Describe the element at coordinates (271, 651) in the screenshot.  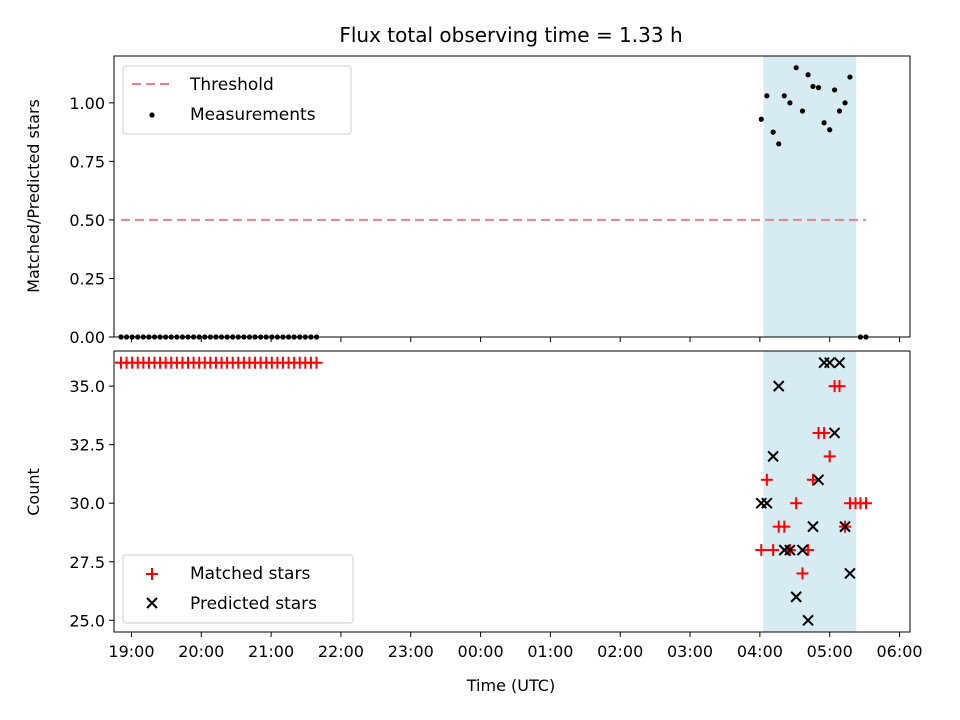
I see `x-tick-label: 21:00` at that location.